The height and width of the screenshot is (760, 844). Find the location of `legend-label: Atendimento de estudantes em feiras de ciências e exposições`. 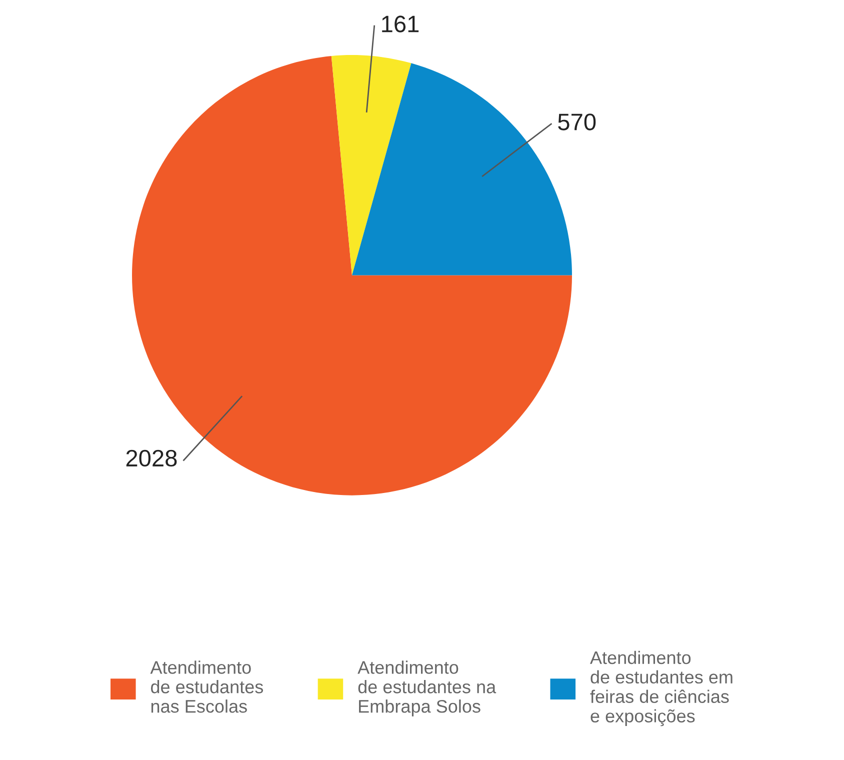

legend-label: Atendimento de estudantes em feiras de ciências e exposições is located at coordinates (661, 688).